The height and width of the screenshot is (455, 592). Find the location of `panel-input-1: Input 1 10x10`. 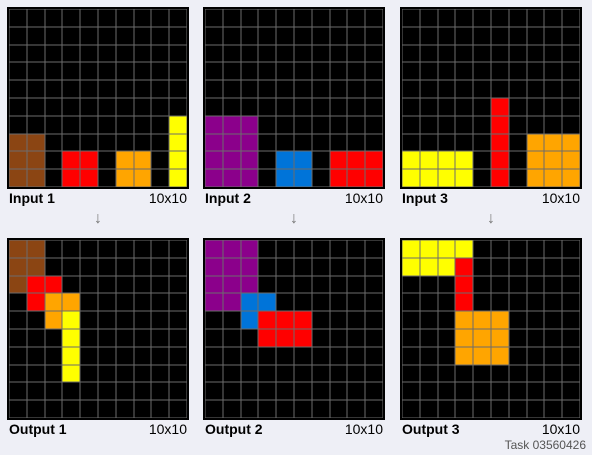

panel-input-1: Input 1 10x10 is located at coordinates (98, 107).